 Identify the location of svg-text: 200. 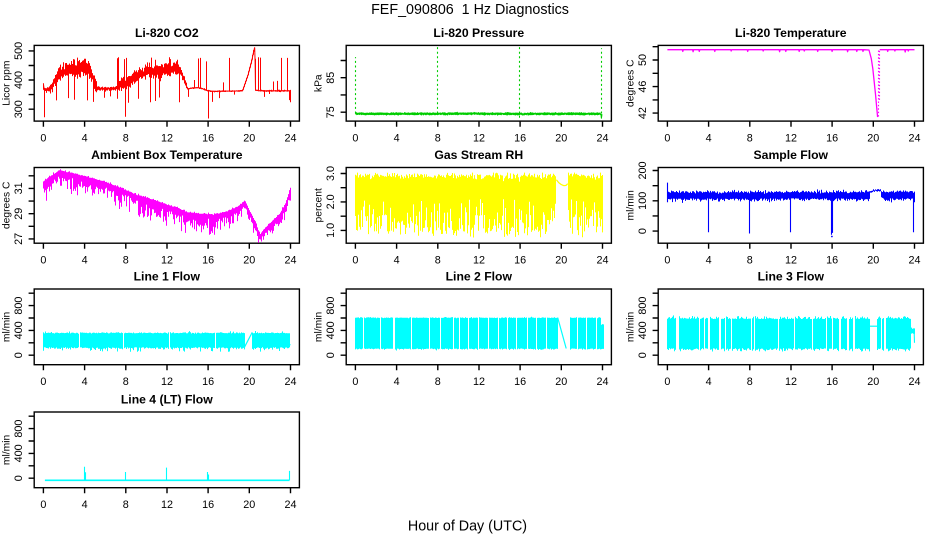
(643, 170).